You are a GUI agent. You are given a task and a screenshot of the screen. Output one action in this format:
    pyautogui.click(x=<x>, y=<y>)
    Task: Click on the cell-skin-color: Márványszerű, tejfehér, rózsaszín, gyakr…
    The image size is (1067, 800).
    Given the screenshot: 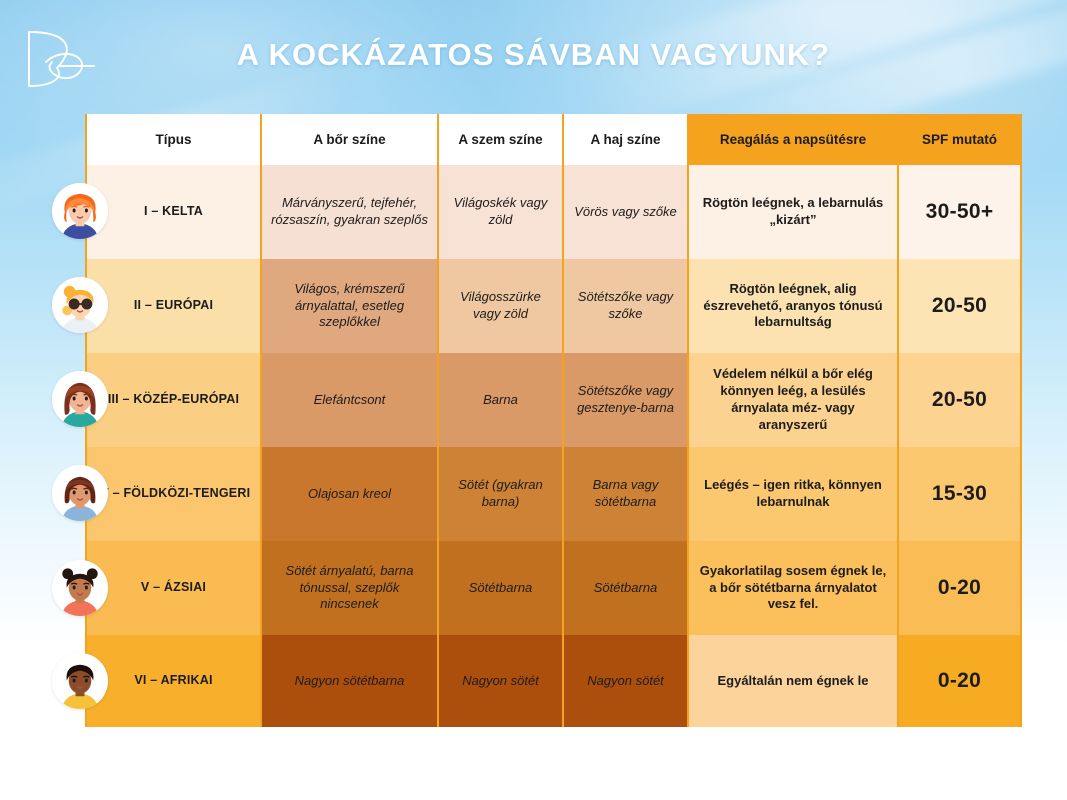 What is the action you would take?
    pyautogui.click(x=349, y=212)
    